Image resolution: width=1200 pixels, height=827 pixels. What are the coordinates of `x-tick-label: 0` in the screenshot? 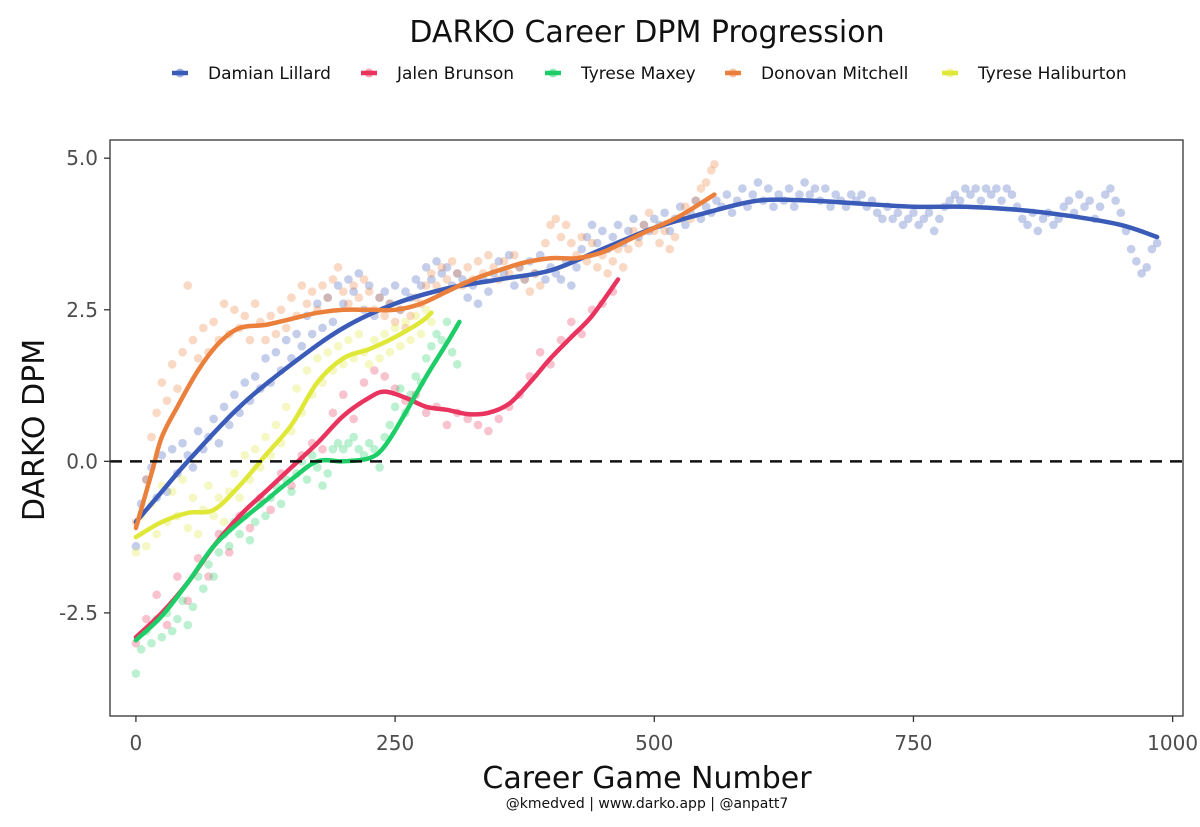 It's located at (136, 743).